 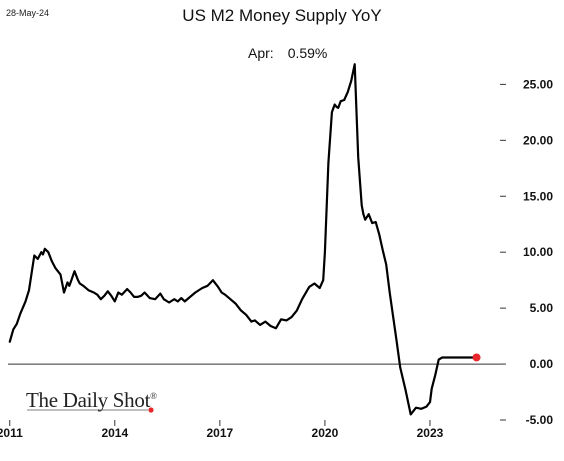 What do you see at coordinates (282, 15) in the screenshot?
I see `chart-title: US M2 Money Supply YoY` at bounding box center [282, 15].